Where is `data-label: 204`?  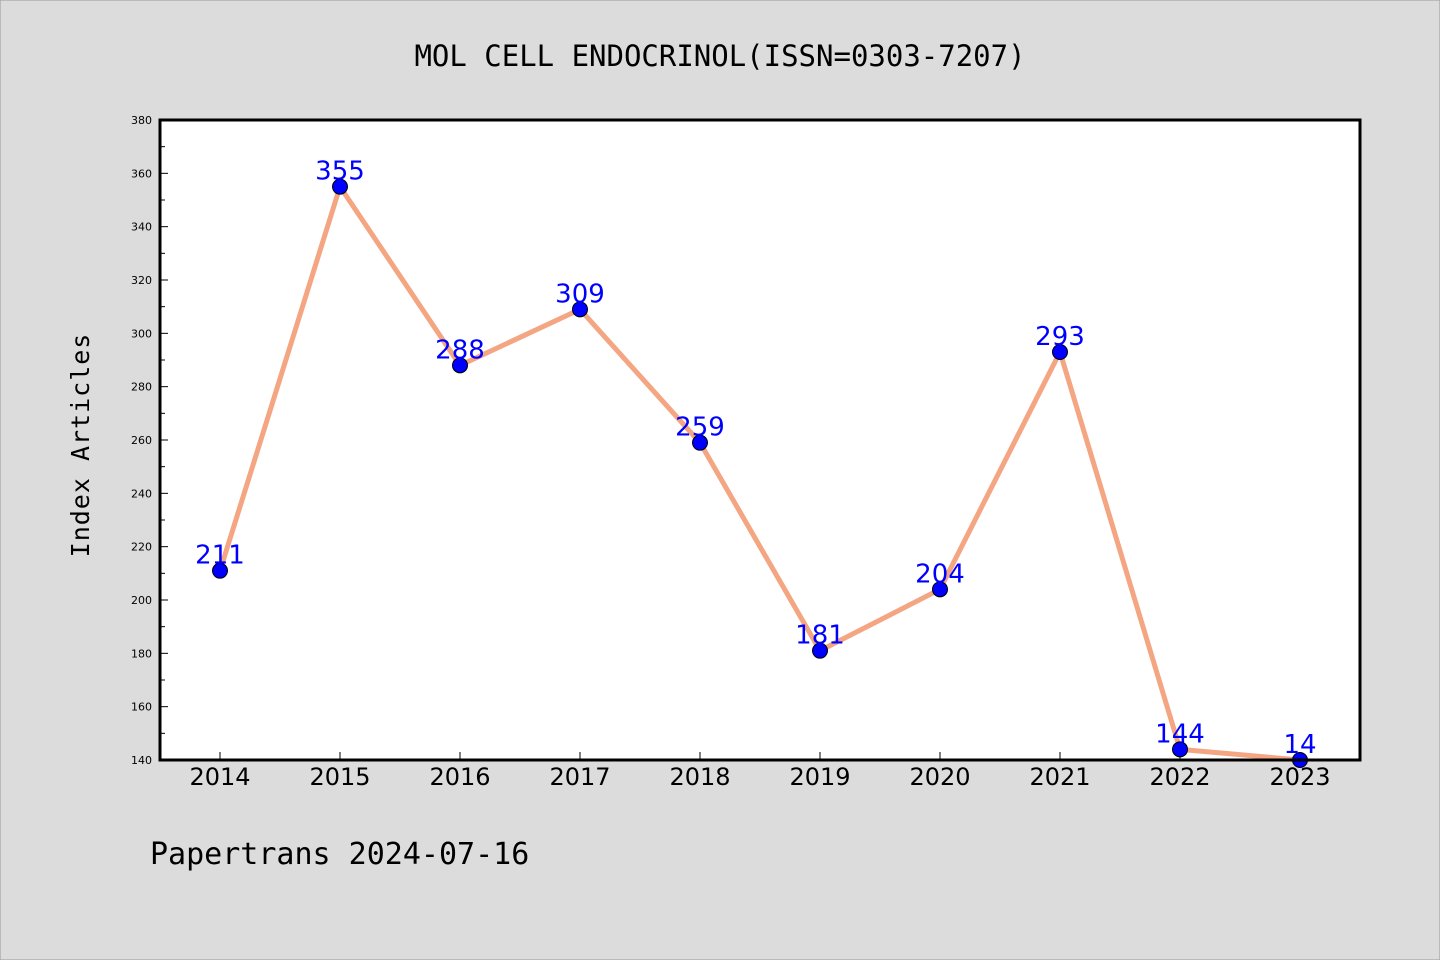
data-label: 204 is located at coordinates (940, 574).